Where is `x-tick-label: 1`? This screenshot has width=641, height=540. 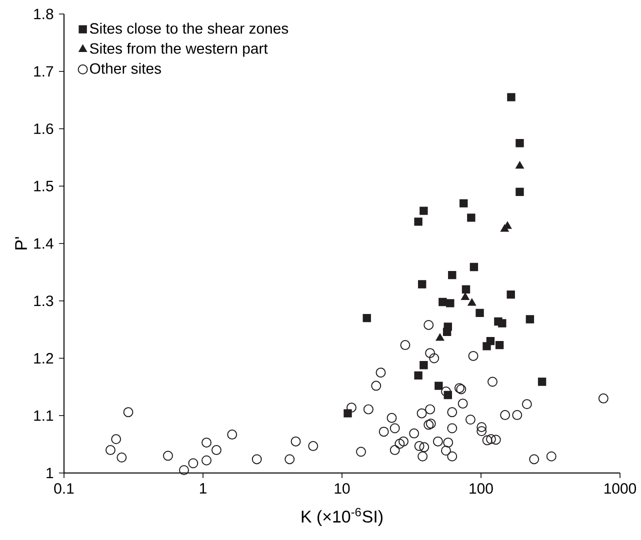
x-tick-label: 1 is located at coordinates (203, 488).